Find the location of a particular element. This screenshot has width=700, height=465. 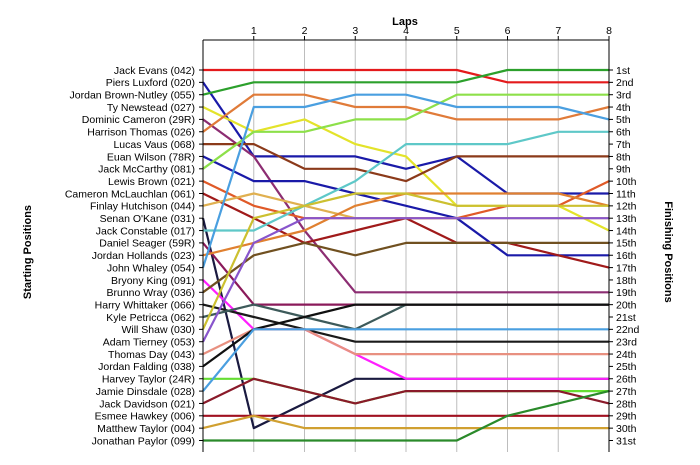

finishing-position-label: 15th is located at coordinates (626, 244).